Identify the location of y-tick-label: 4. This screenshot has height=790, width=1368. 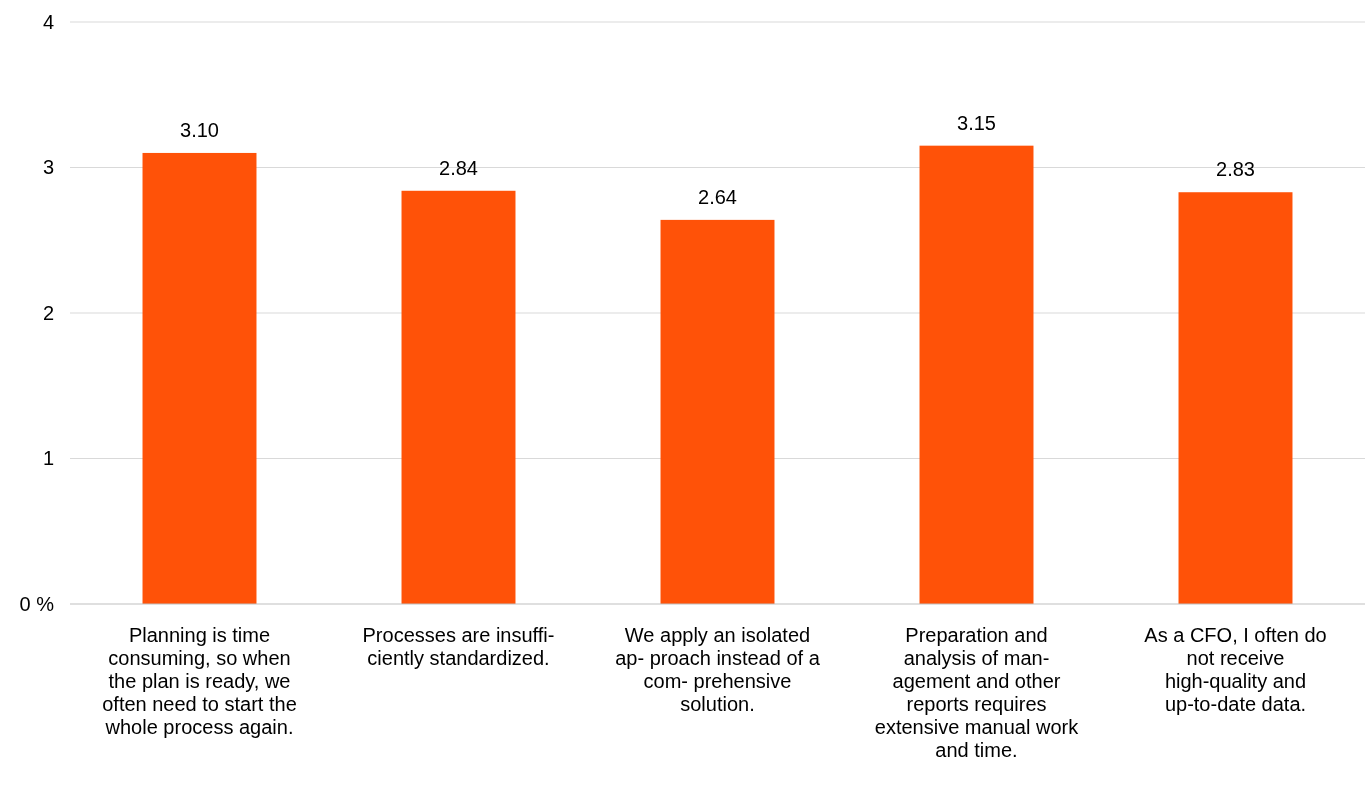
(48, 21).